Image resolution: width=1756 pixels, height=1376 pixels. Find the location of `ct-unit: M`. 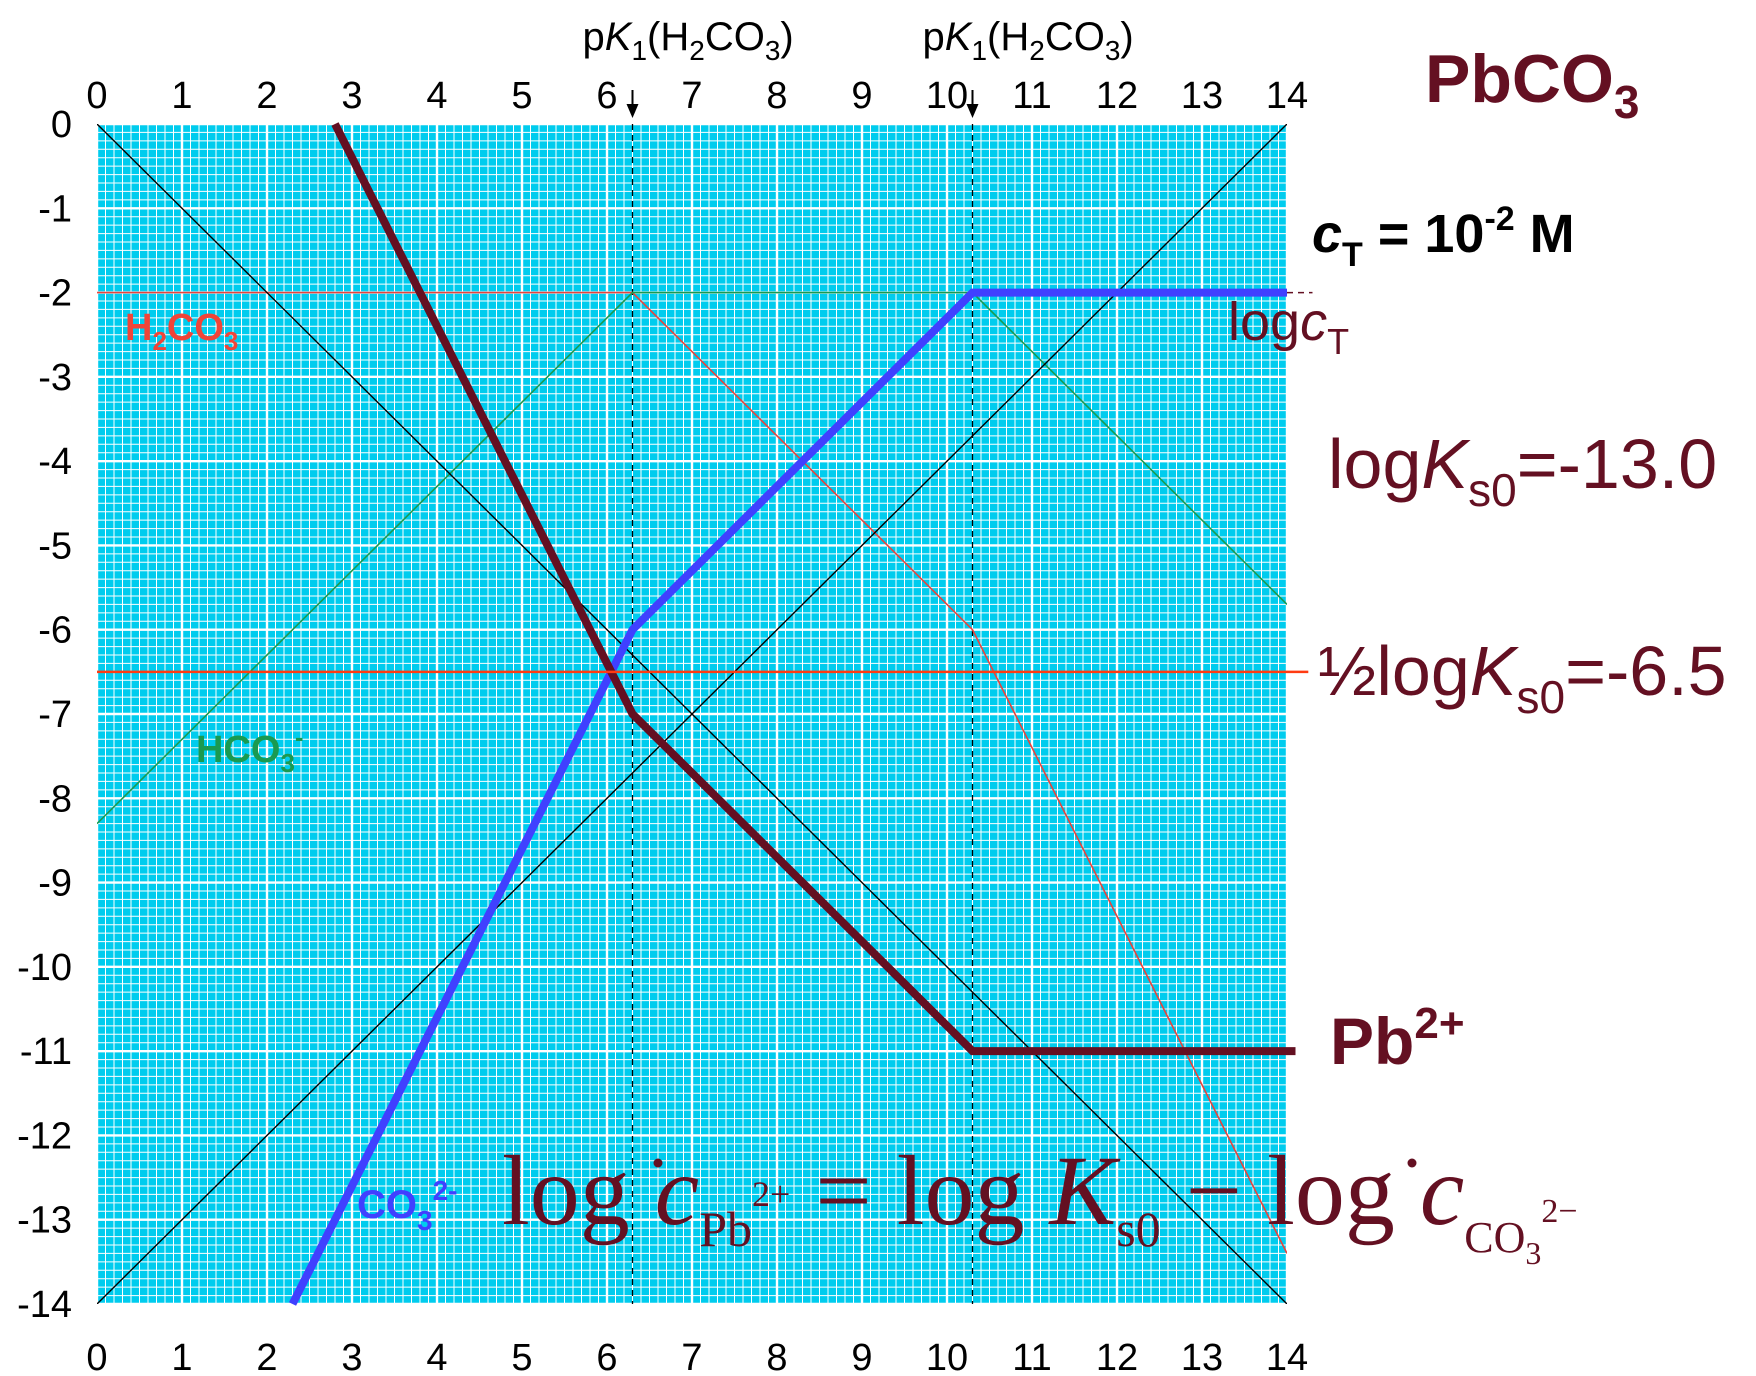

ct-unit: M is located at coordinates (1545, 234).